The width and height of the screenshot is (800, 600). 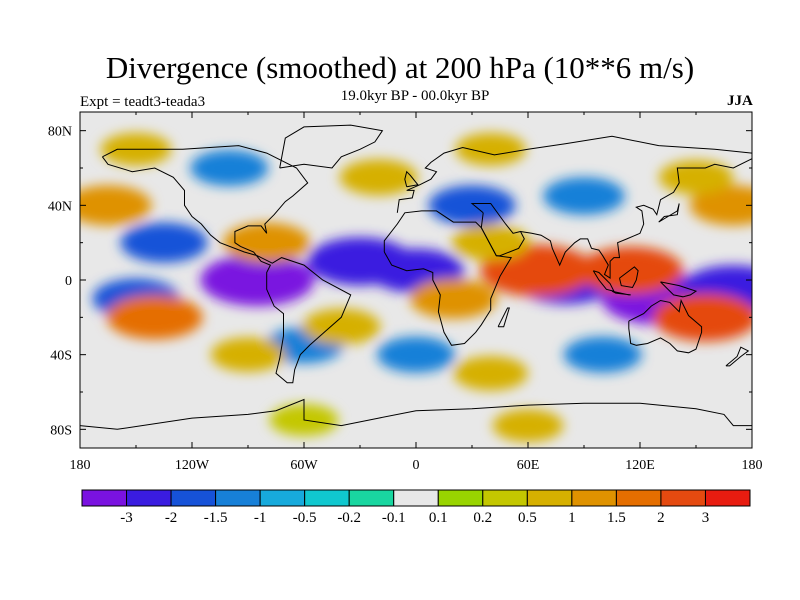 What do you see at coordinates (126, 518) in the screenshot?
I see `colorbar-label: -3` at bounding box center [126, 518].